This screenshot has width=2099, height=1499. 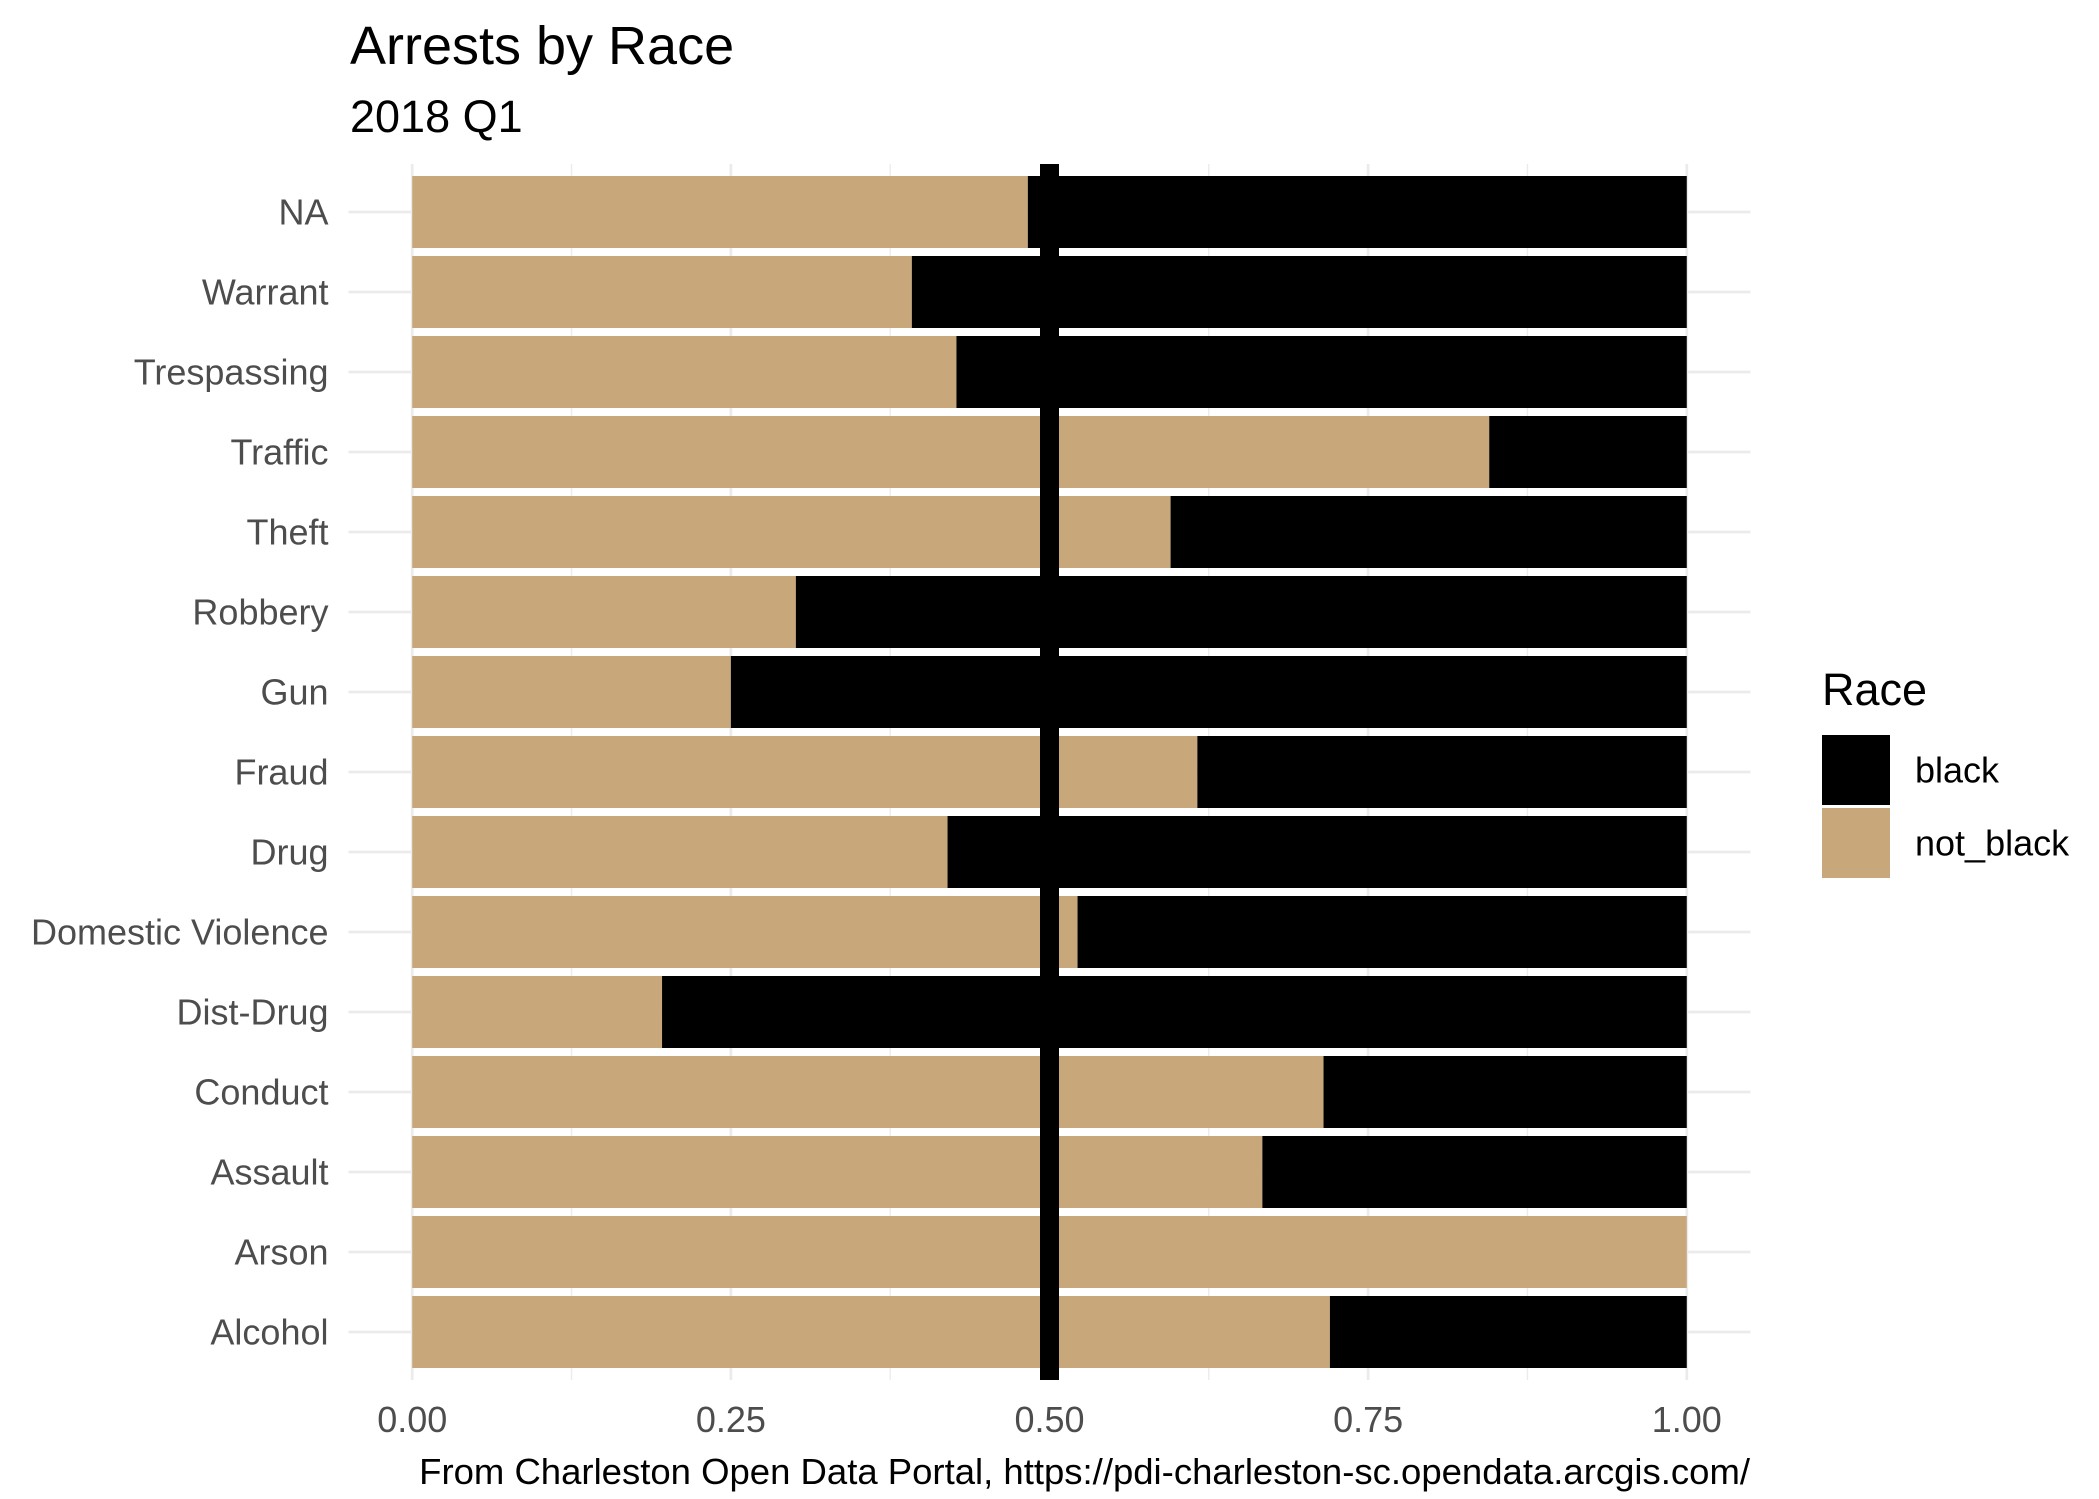 What do you see at coordinates (1856, 770) in the screenshot?
I see `legend-key-black` at bounding box center [1856, 770].